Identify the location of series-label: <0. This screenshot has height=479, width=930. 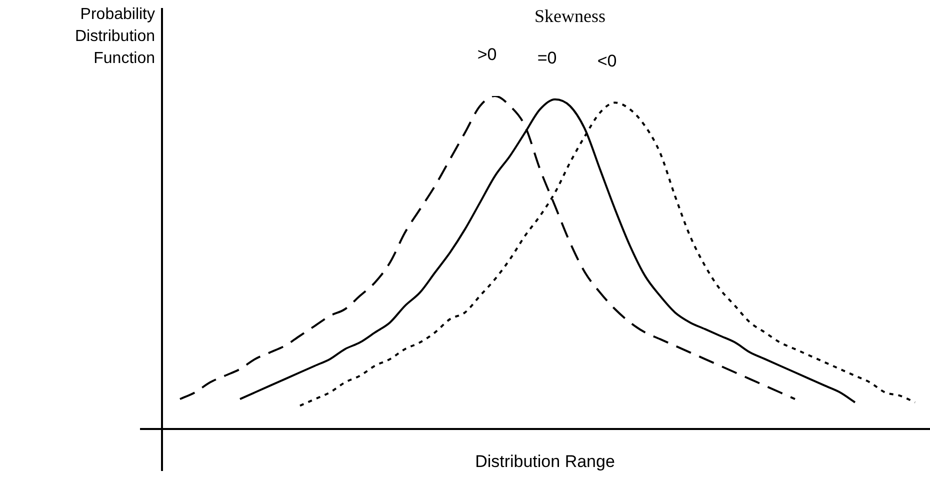
(607, 61).